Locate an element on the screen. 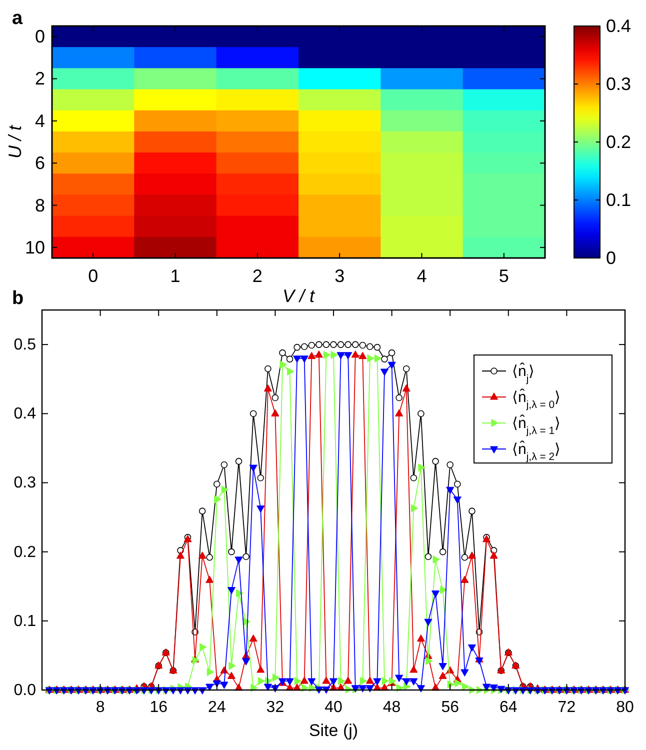 The image size is (646, 750). x-tick-label: 4 is located at coordinates (421, 276).